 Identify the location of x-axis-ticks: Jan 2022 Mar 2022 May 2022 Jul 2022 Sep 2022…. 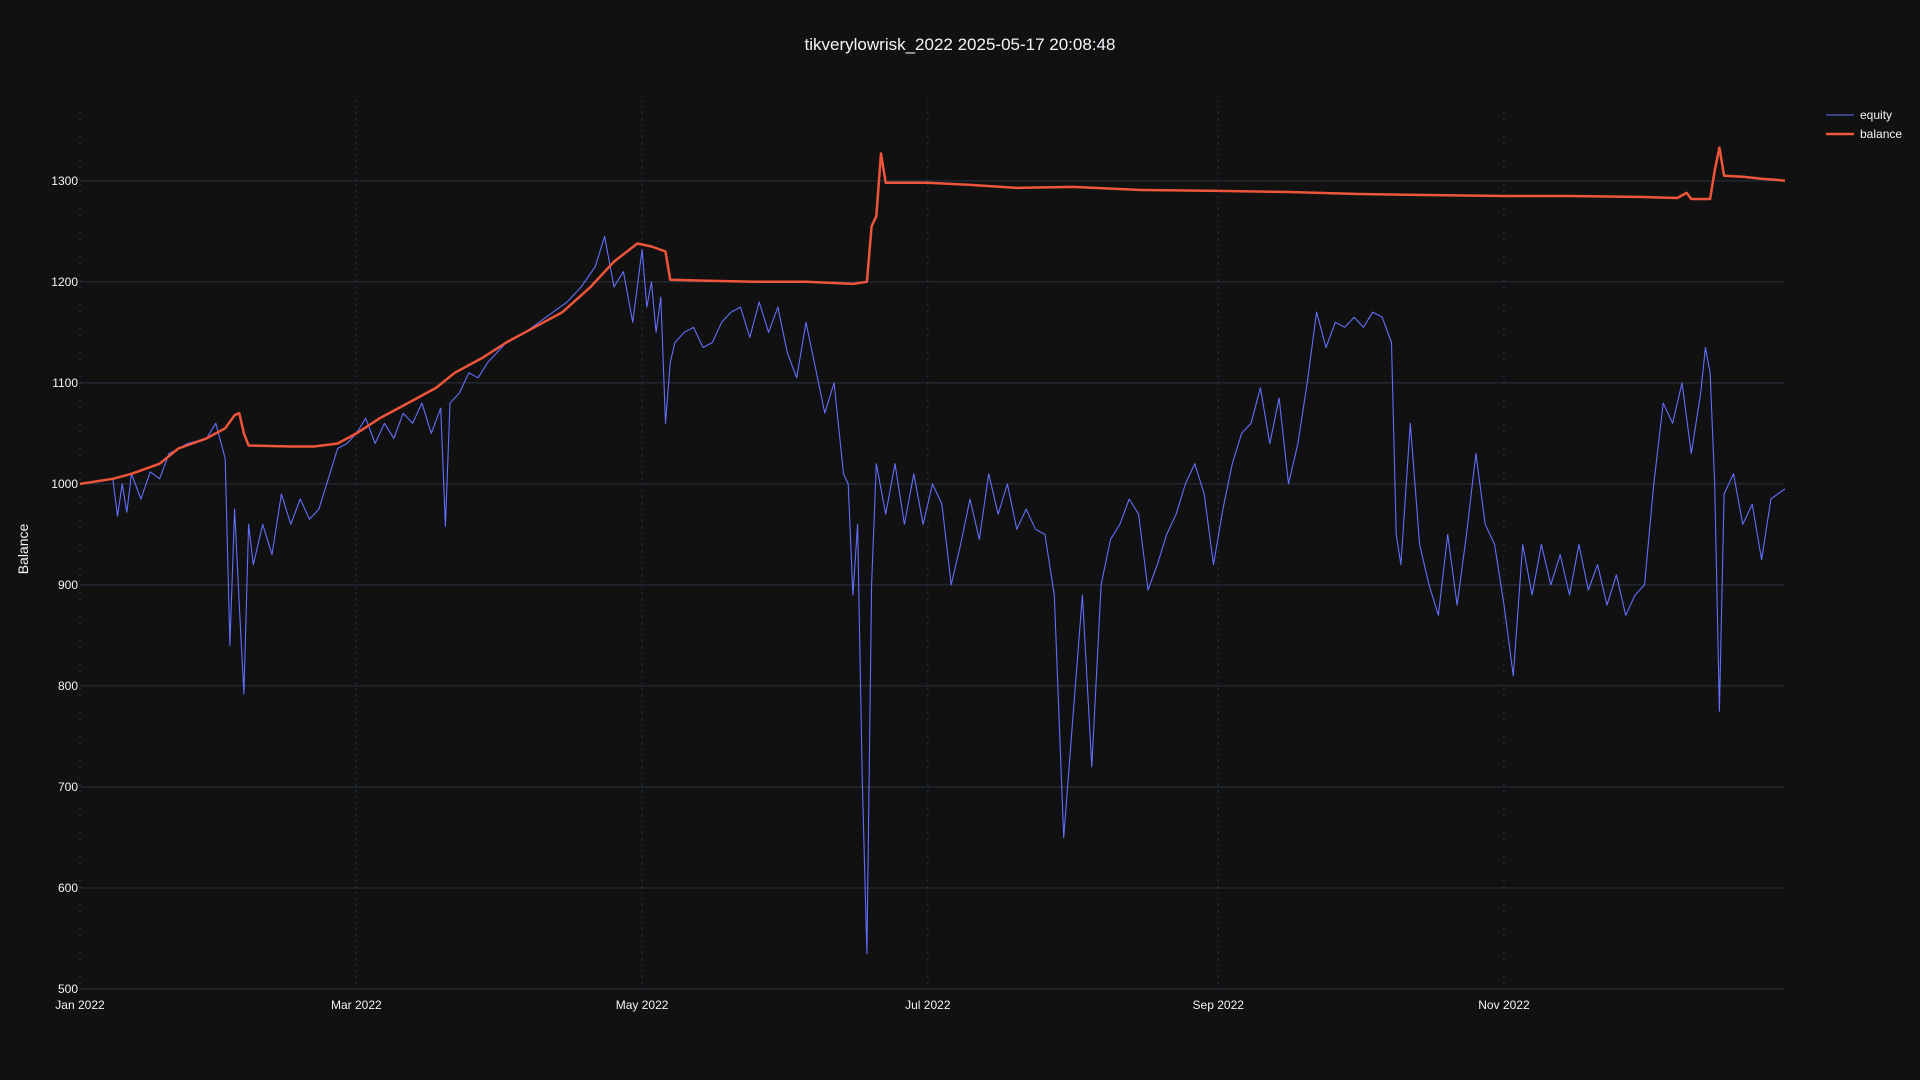
(792, 1005).